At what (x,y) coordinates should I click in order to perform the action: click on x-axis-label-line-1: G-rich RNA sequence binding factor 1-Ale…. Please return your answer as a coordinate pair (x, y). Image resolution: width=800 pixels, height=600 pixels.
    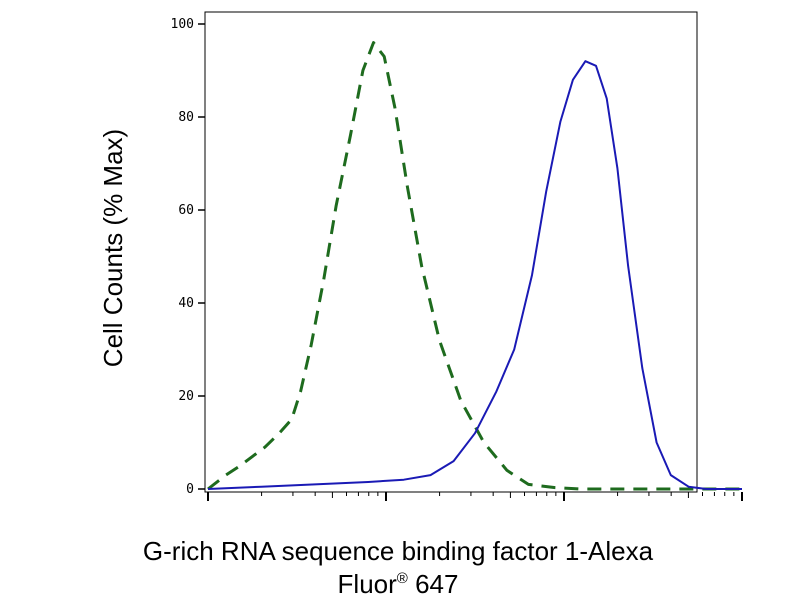
    Looking at the image, I should click on (398, 551).